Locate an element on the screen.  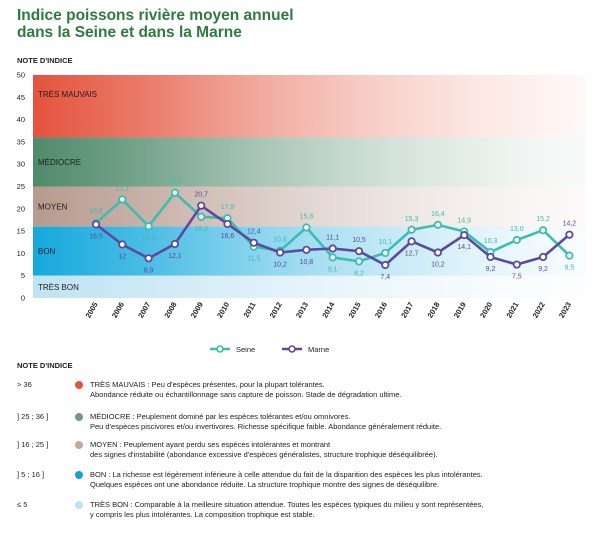
data-label-seine: 17,9 is located at coordinates (228, 207).